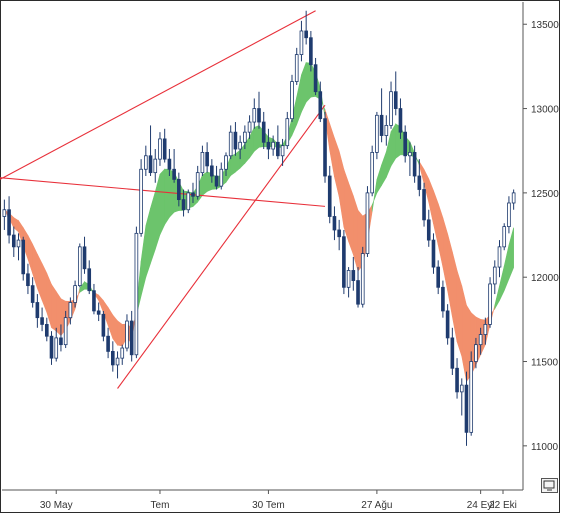  I want to click on chart-settings-icon, so click(549, 485).